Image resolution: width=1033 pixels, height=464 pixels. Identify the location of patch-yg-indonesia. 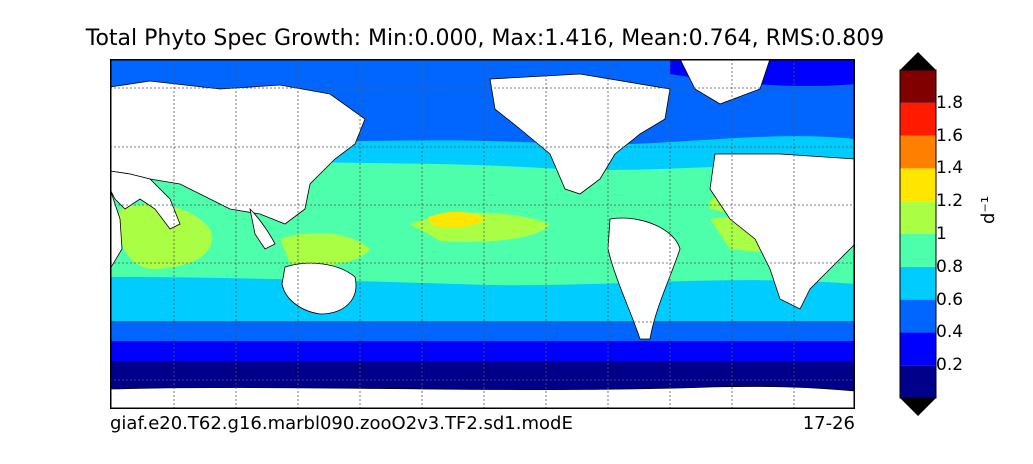
(325, 249).